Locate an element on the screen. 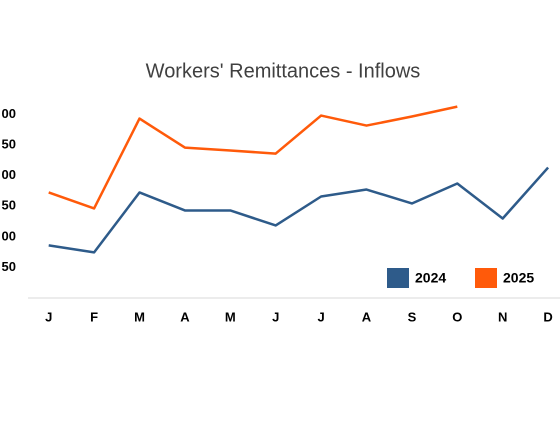 The image size is (560, 421). legend-label: 2024 is located at coordinates (430, 278).